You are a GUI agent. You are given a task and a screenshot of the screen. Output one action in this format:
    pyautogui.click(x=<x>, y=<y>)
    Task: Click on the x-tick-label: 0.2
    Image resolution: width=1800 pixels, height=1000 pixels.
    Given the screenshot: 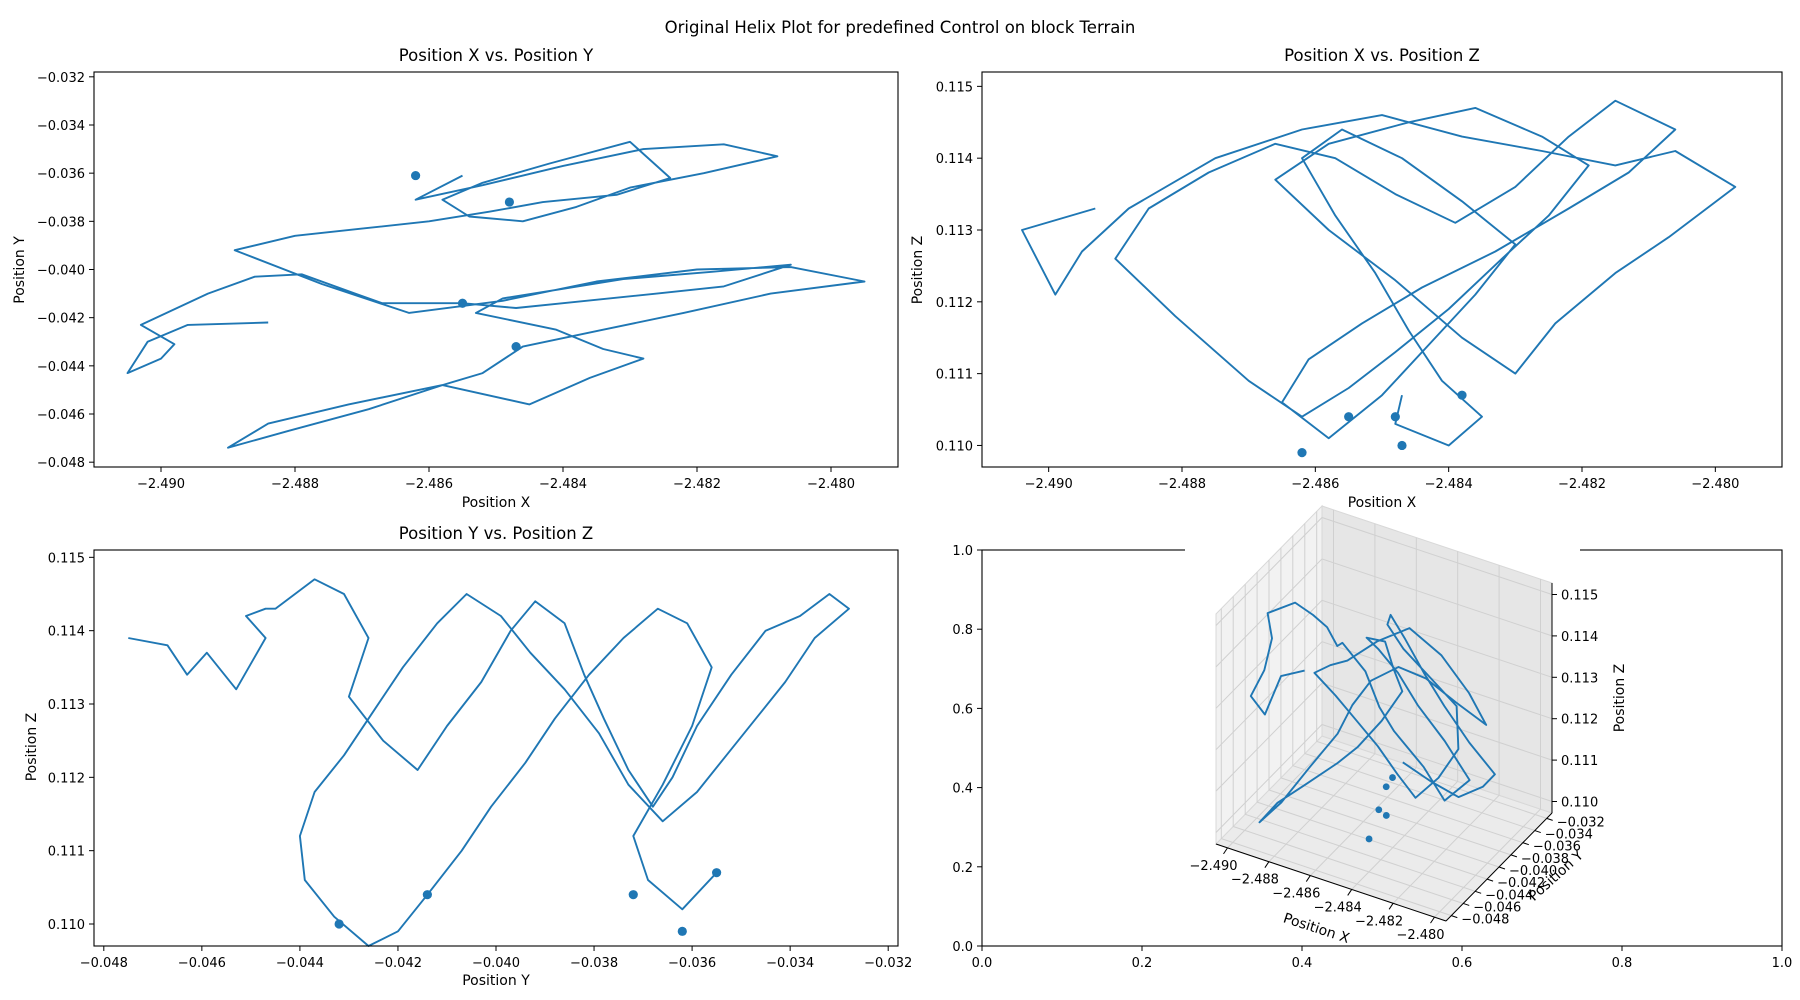 What is the action you would take?
    pyautogui.click(x=1142, y=963)
    